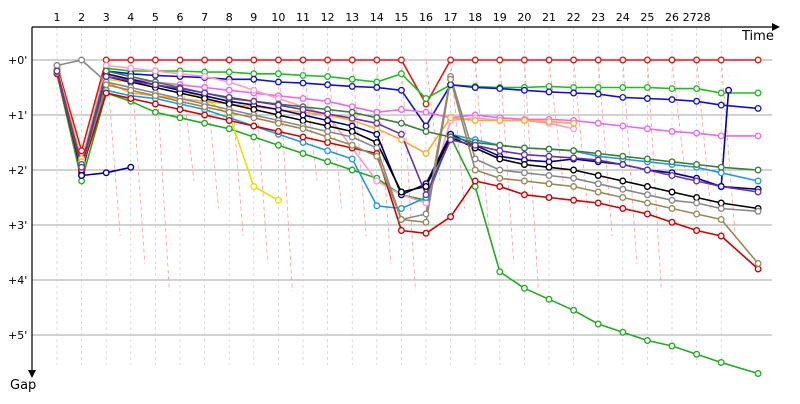  I want to click on y-tick-labels: +0' +1' +2' +3' +4' +5', so click(17, 198).